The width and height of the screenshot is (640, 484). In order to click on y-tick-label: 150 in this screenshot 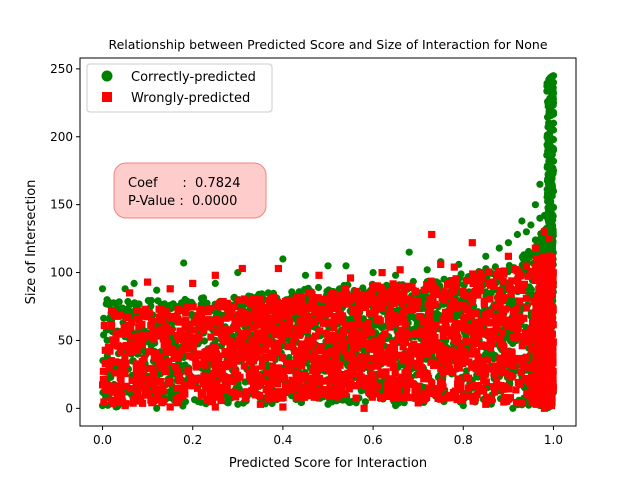, I will do `click(61, 205)`.